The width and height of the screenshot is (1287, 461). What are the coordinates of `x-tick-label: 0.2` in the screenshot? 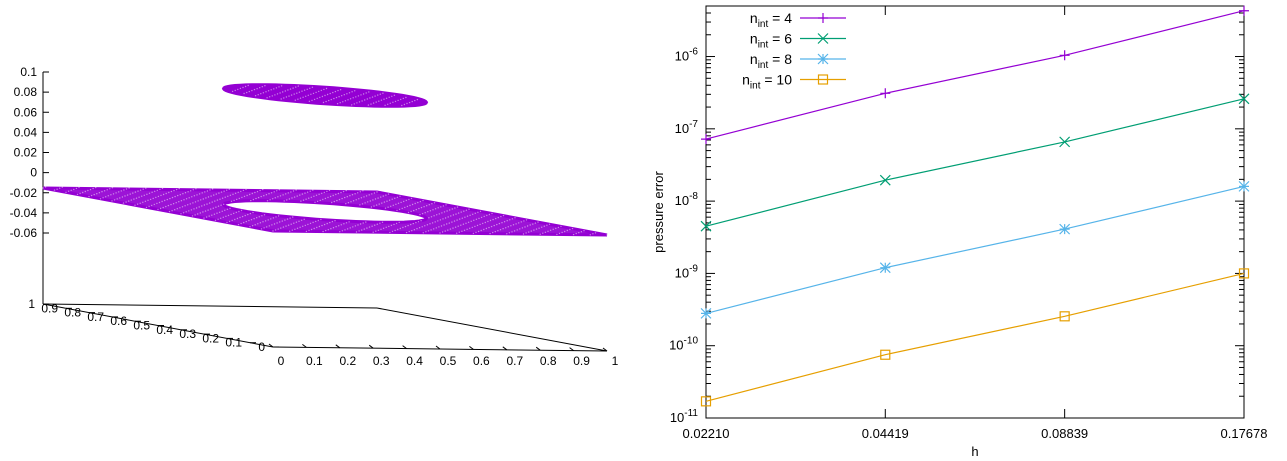 It's located at (347, 361).